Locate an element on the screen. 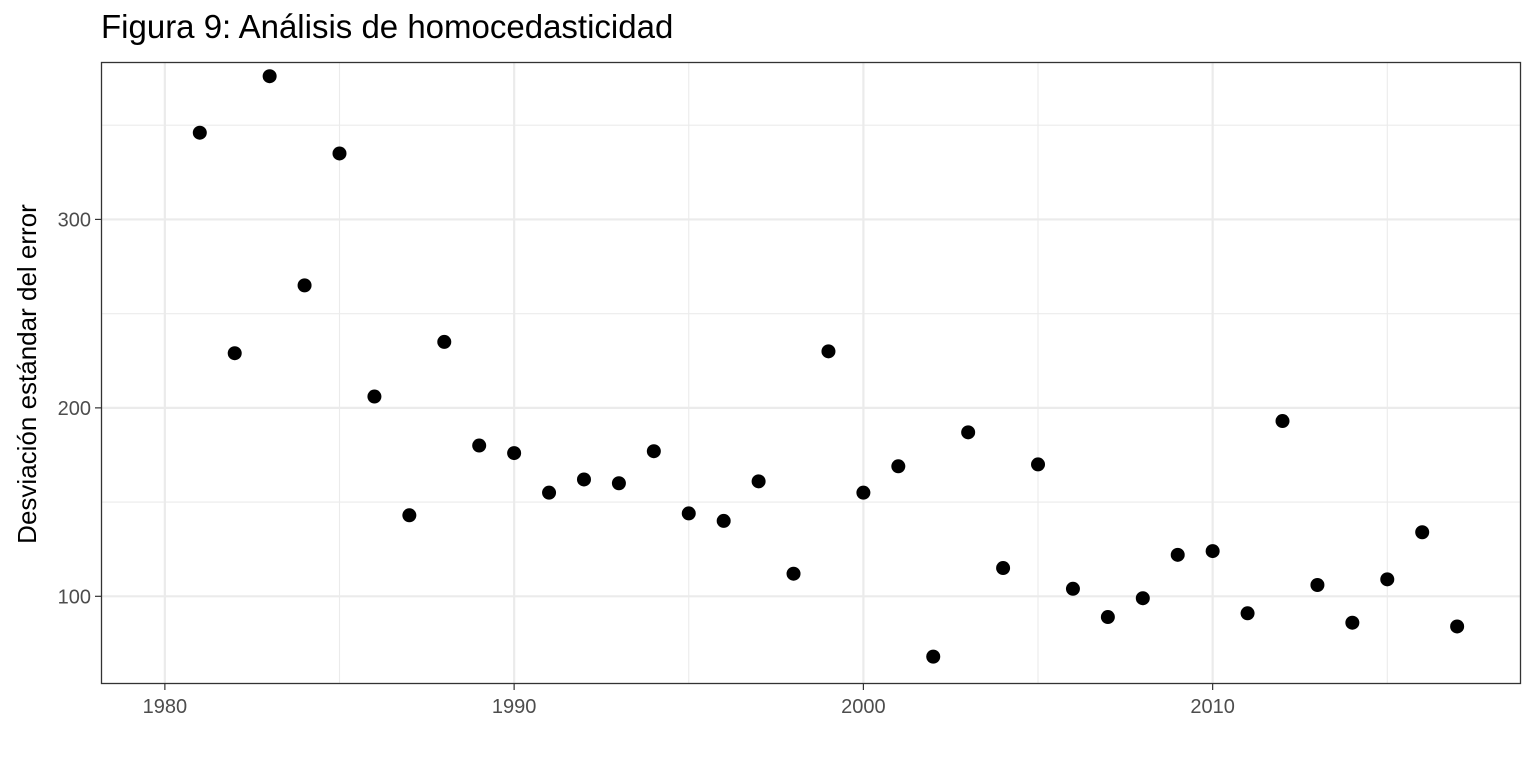 The image size is (1536, 768). y-tick-label: 300 is located at coordinates (74, 220).